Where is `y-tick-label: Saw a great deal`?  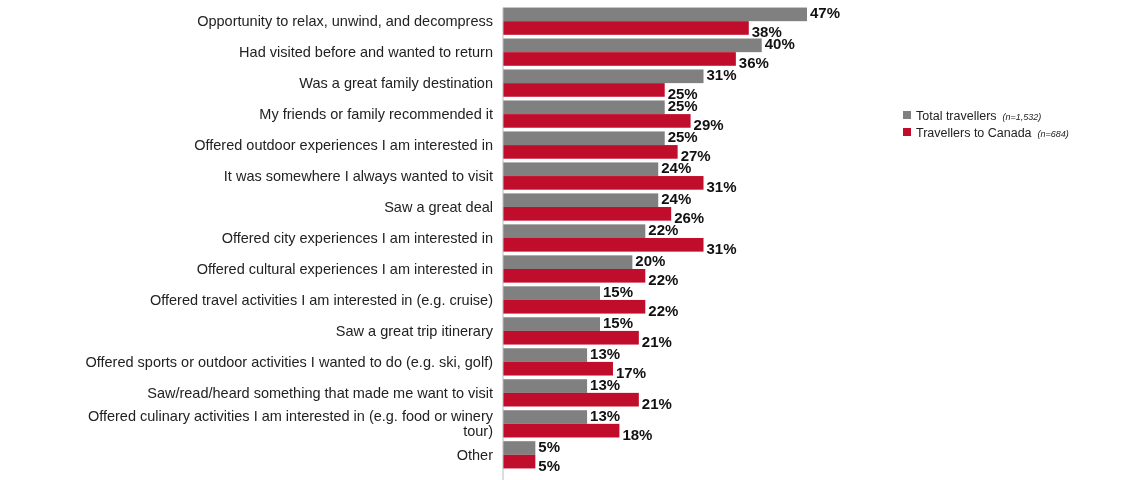
y-tick-label: Saw a great deal is located at coordinates (438, 207).